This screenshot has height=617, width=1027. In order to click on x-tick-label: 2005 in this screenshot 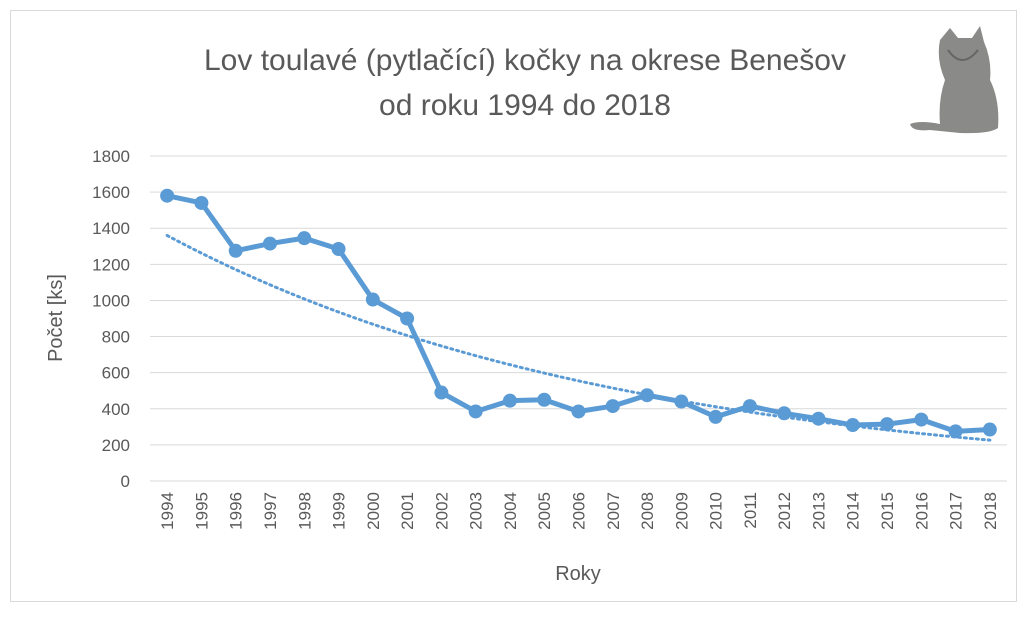, I will do `click(544, 511)`.